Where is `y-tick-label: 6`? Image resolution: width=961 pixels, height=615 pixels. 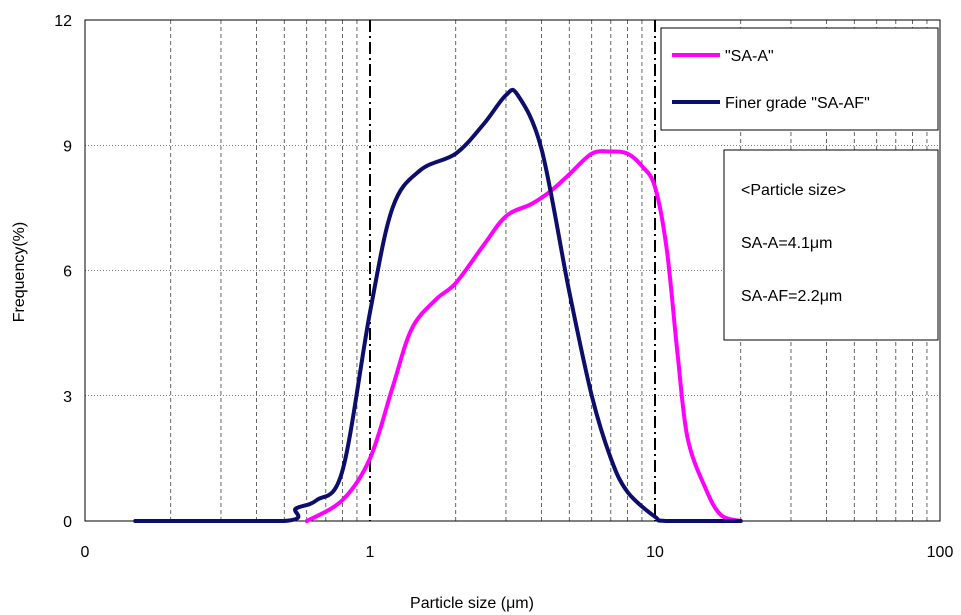
y-tick-label: 6 is located at coordinates (67, 272).